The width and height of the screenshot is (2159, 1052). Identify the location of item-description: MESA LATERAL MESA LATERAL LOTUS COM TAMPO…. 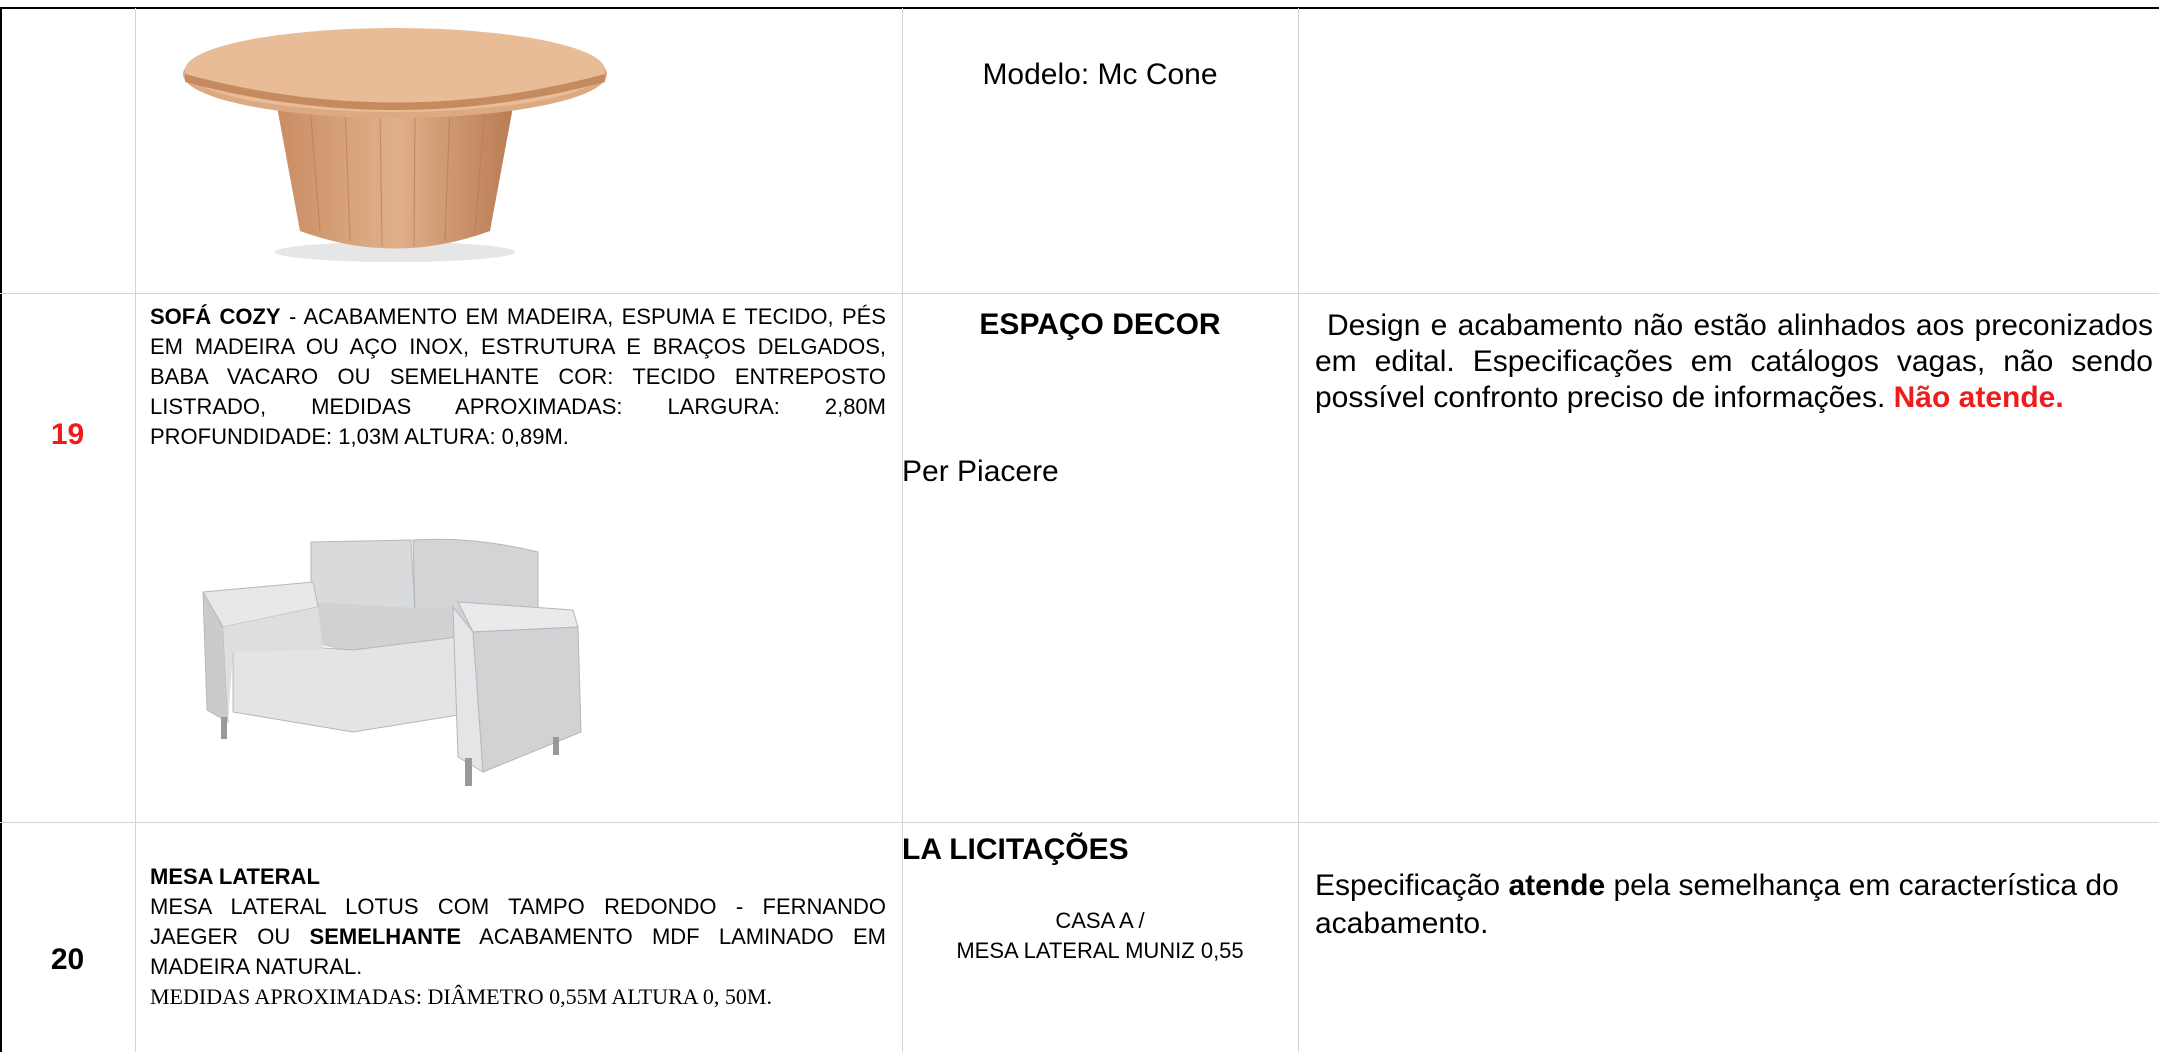
(518, 937).